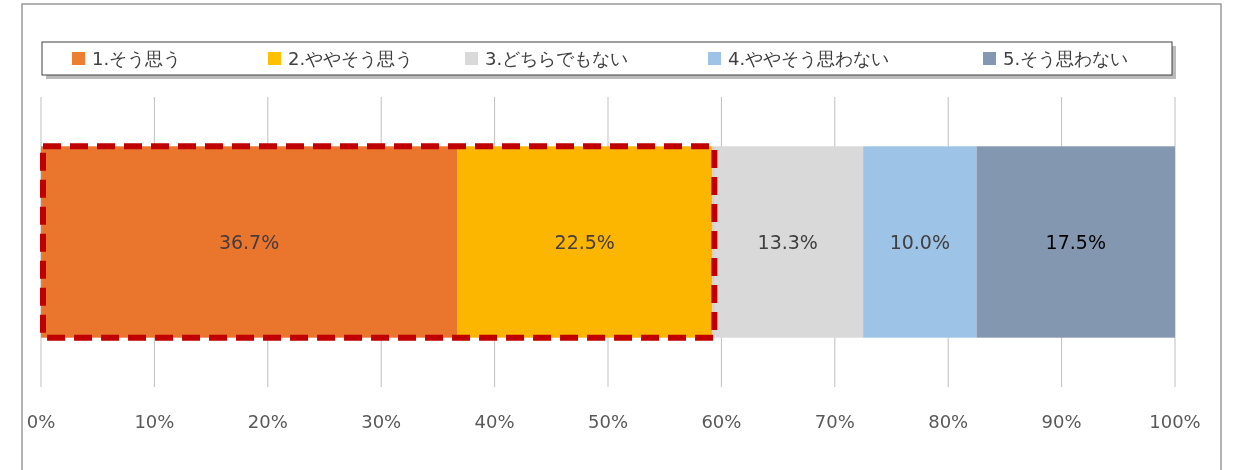 This screenshot has height=470, width=1236. I want to click on x-tick-label: 90%, so click(1061, 421).